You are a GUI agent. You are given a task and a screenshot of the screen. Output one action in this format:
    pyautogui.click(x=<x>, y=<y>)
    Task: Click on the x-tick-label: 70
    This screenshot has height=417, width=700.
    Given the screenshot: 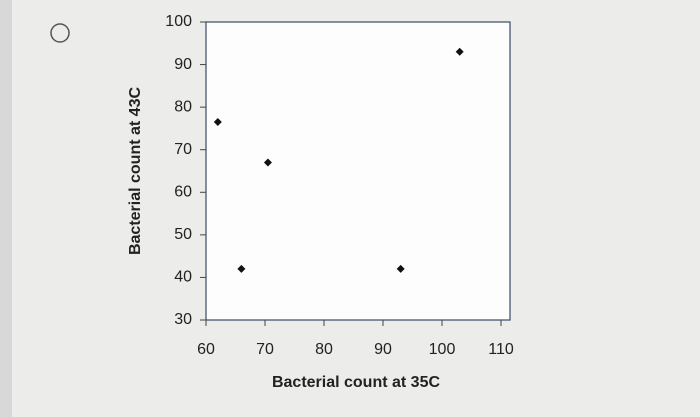 What is the action you would take?
    pyautogui.click(x=265, y=349)
    